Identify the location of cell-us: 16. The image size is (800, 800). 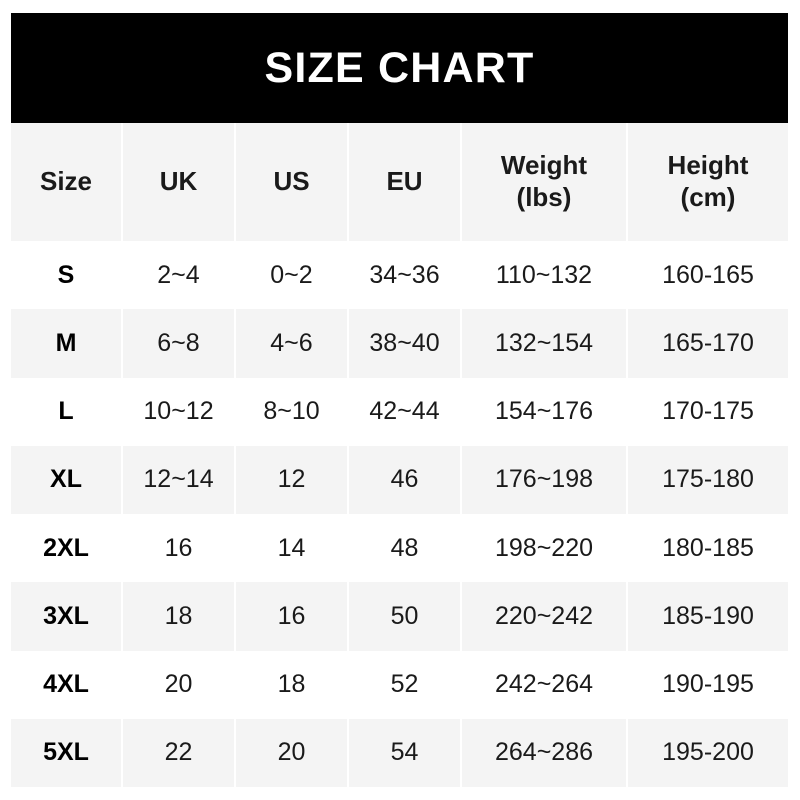
(292, 616).